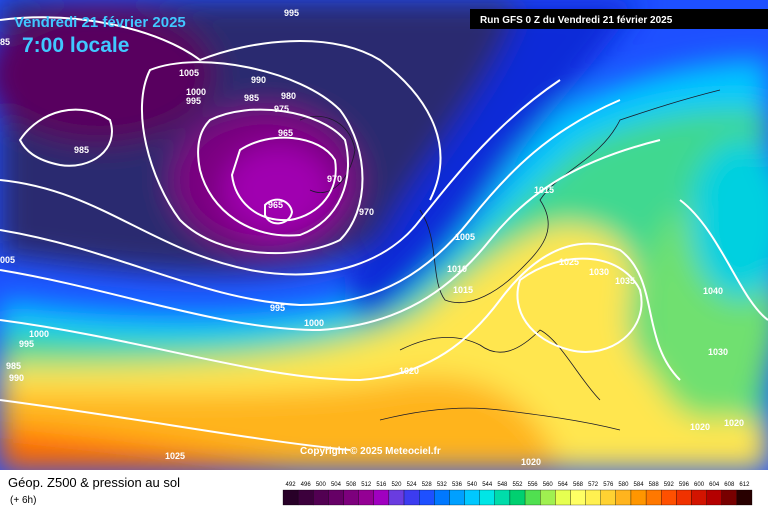 This screenshot has width=768, height=512. What do you see at coordinates (336, 485) in the screenshot?
I see `legend-level: 504` at bounding box center [336, 485].